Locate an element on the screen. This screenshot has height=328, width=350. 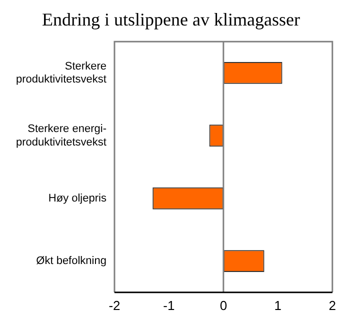
chart-title: Endring i utslippene av klimagasser is located at coordinates (171, 20).